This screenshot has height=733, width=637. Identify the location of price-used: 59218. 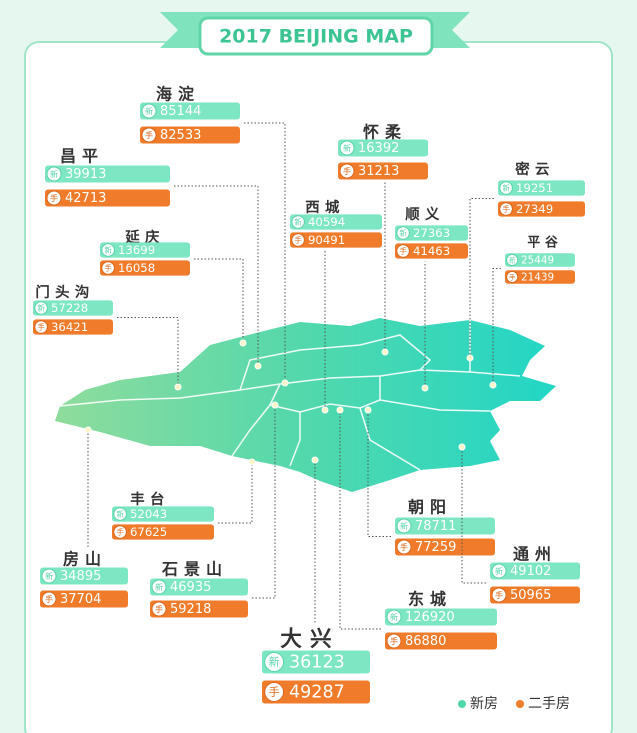
(190, 609).